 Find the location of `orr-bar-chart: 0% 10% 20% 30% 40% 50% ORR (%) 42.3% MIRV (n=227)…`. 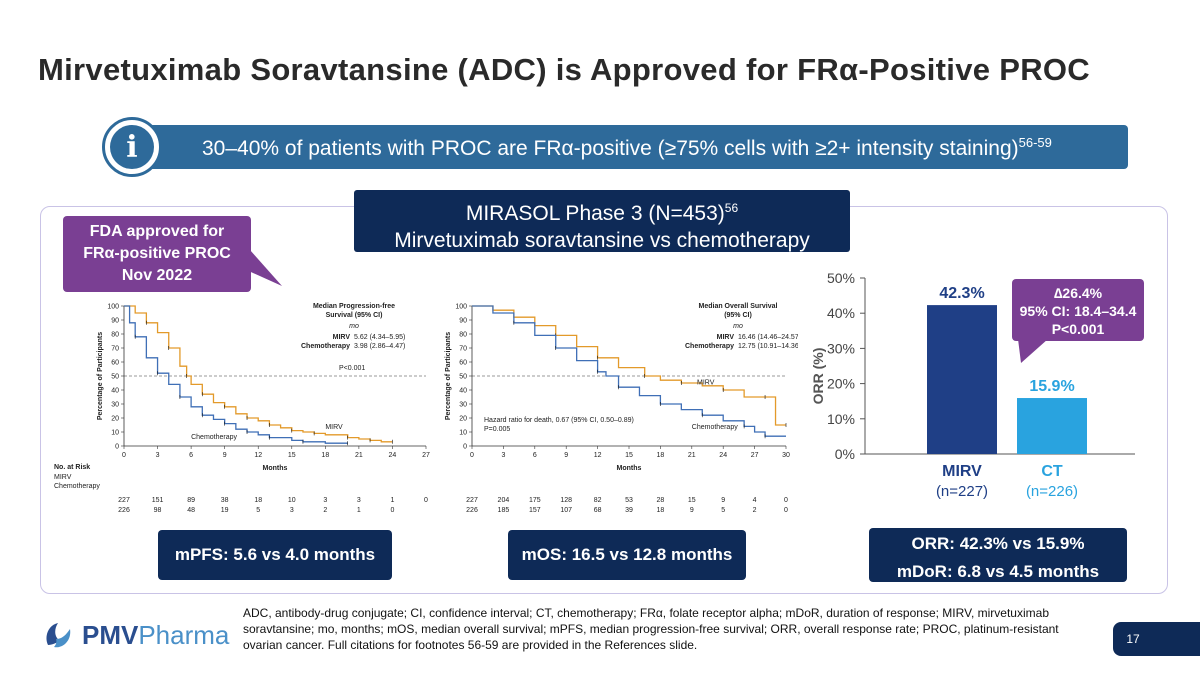

orr-bar-chart: 0% 10% 20% 30% 40% 50% ORR (%) 42.3% MIRV (n=227)… is located at coordinates (972, 385).